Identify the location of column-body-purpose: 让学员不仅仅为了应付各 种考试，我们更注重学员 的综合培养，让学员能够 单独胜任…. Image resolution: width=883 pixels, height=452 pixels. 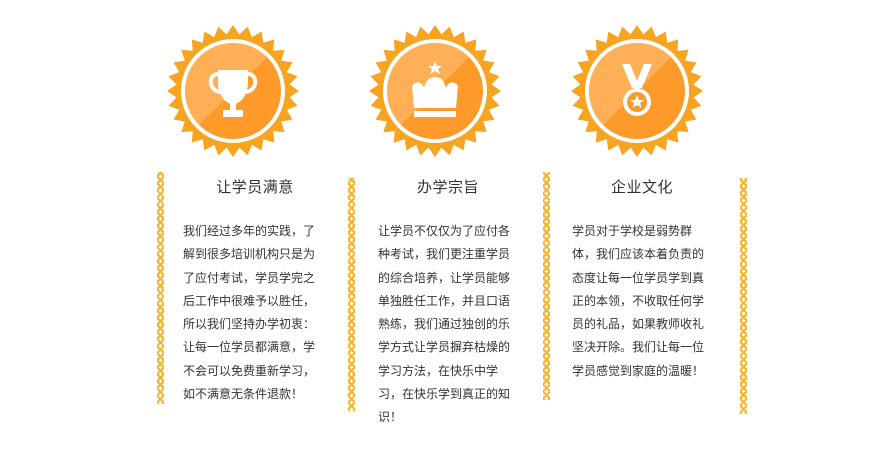
(444, 324).